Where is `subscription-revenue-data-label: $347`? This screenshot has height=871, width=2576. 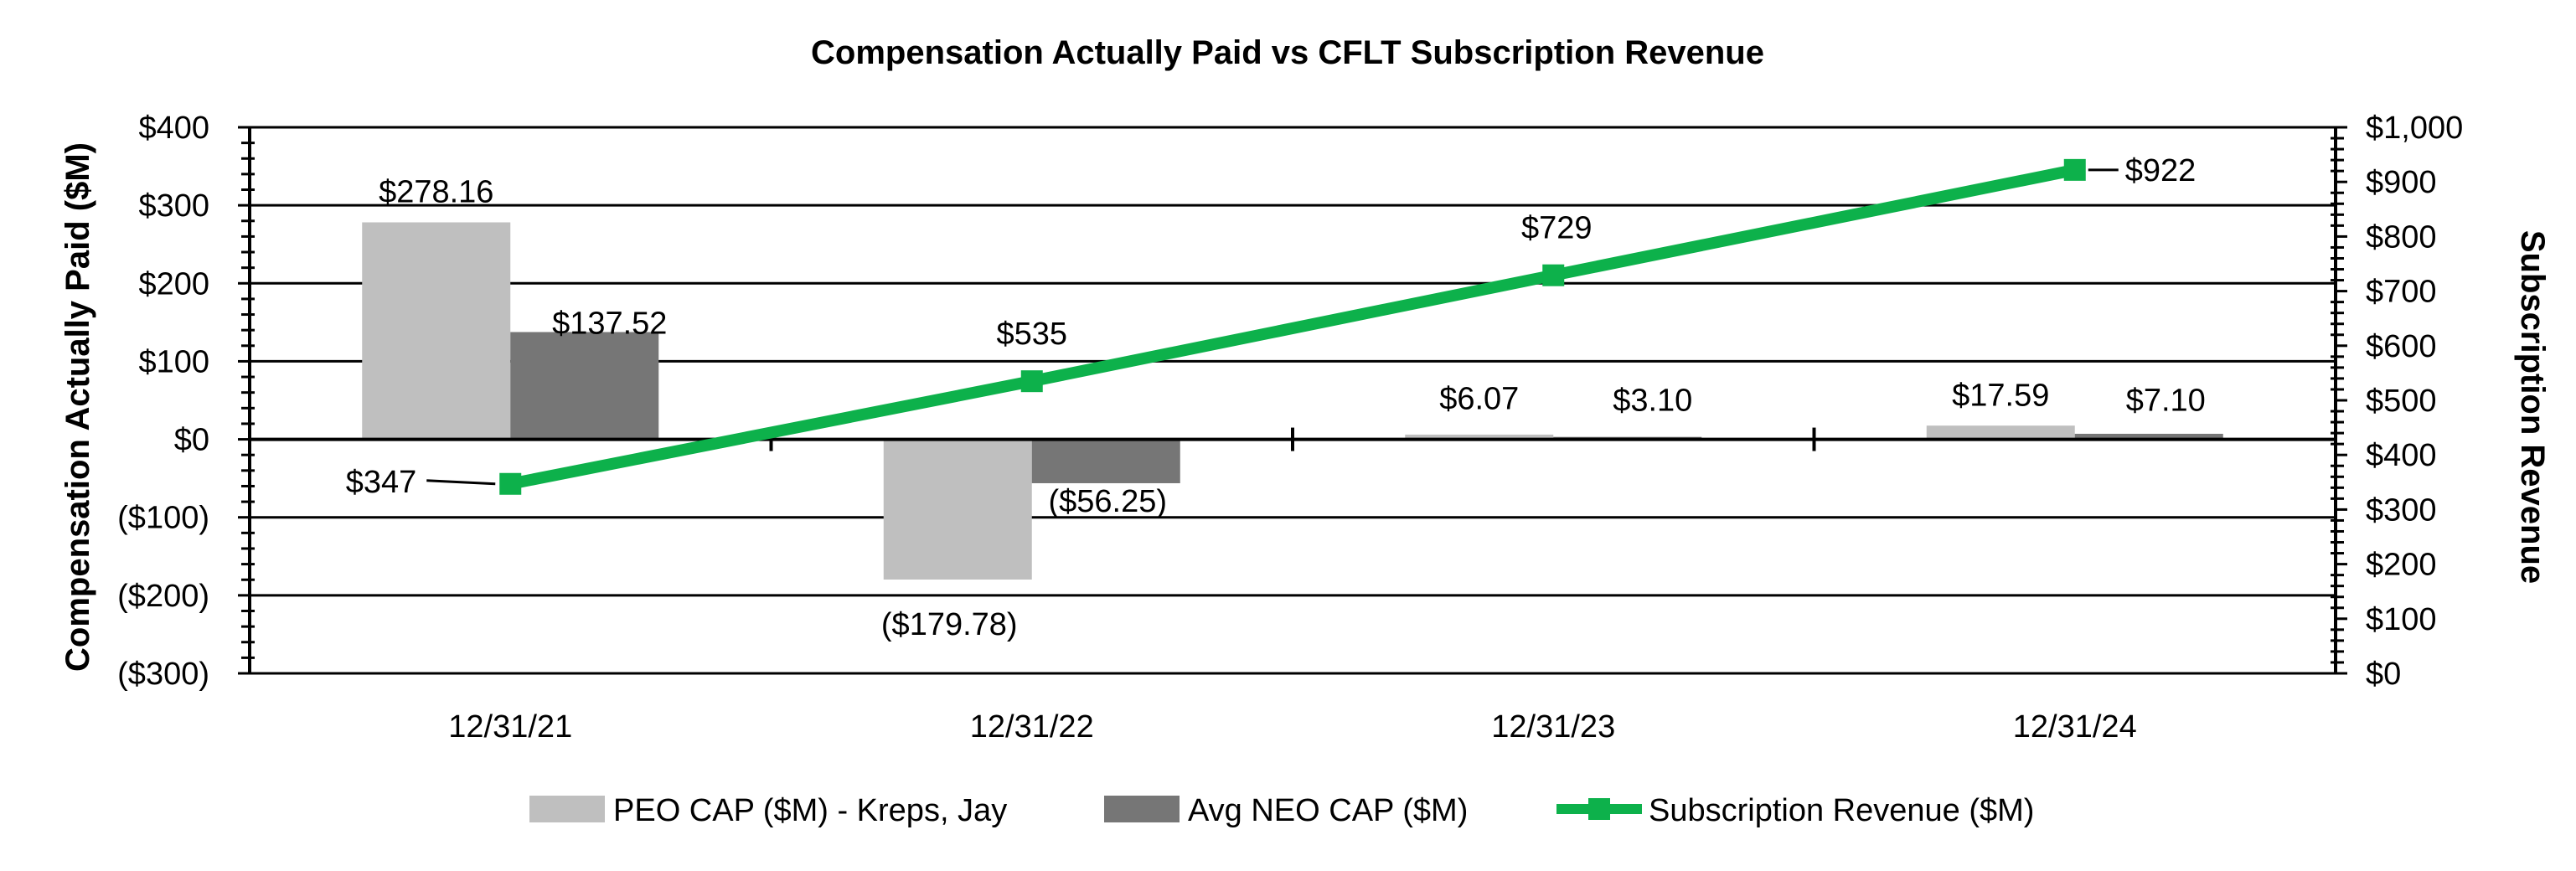
subscription-revenue-data-label: $347 is located at coordinates (381, 482).